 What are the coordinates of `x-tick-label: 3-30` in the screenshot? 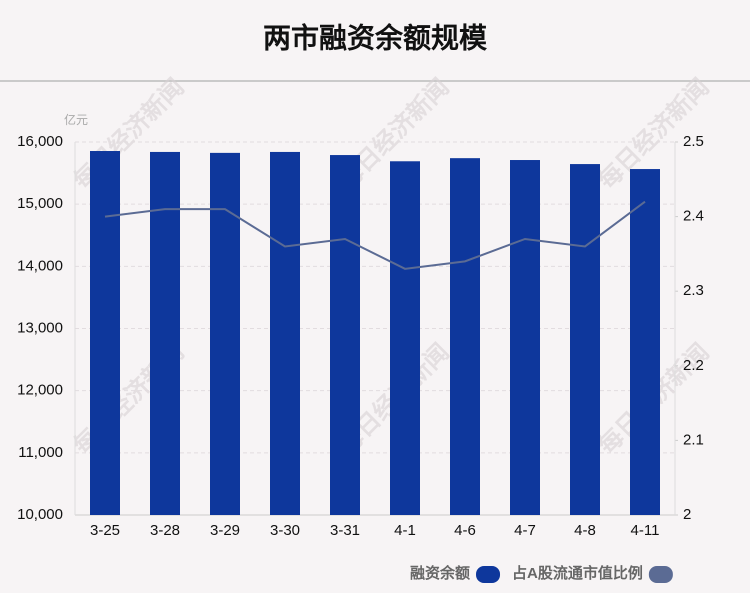 It's located at (285, 530).